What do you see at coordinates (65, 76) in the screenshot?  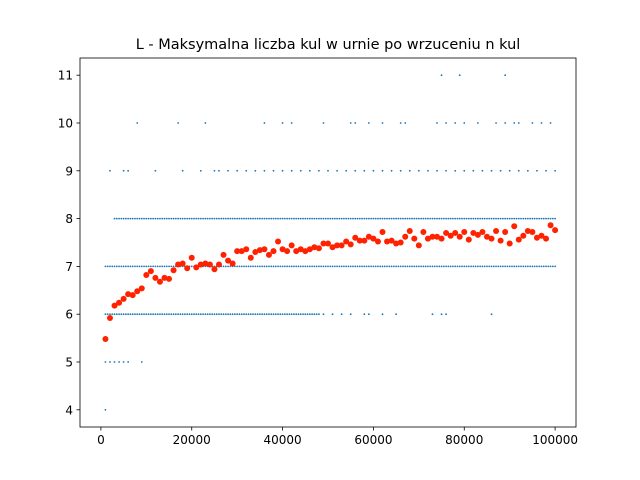 I see `y-tick-label: 11` at bounding box center [65, 76].